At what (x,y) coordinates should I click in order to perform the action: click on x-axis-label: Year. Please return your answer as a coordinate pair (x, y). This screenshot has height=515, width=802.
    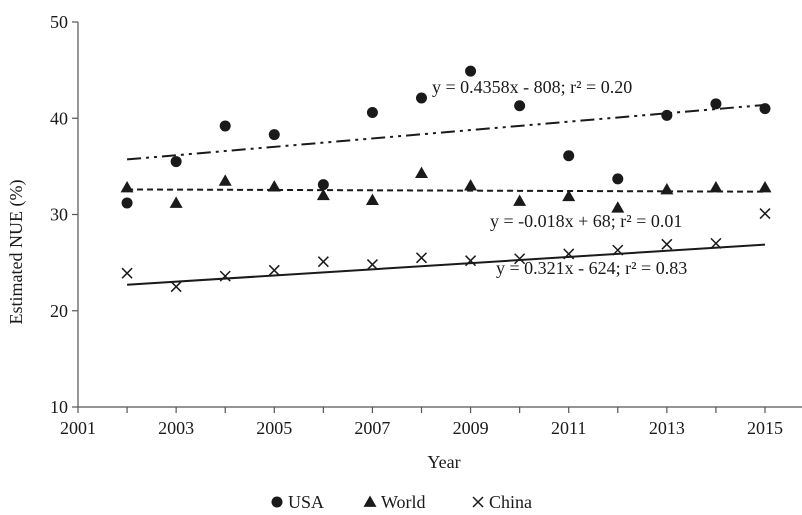
    Looking at the image, I should click on (443, 462).